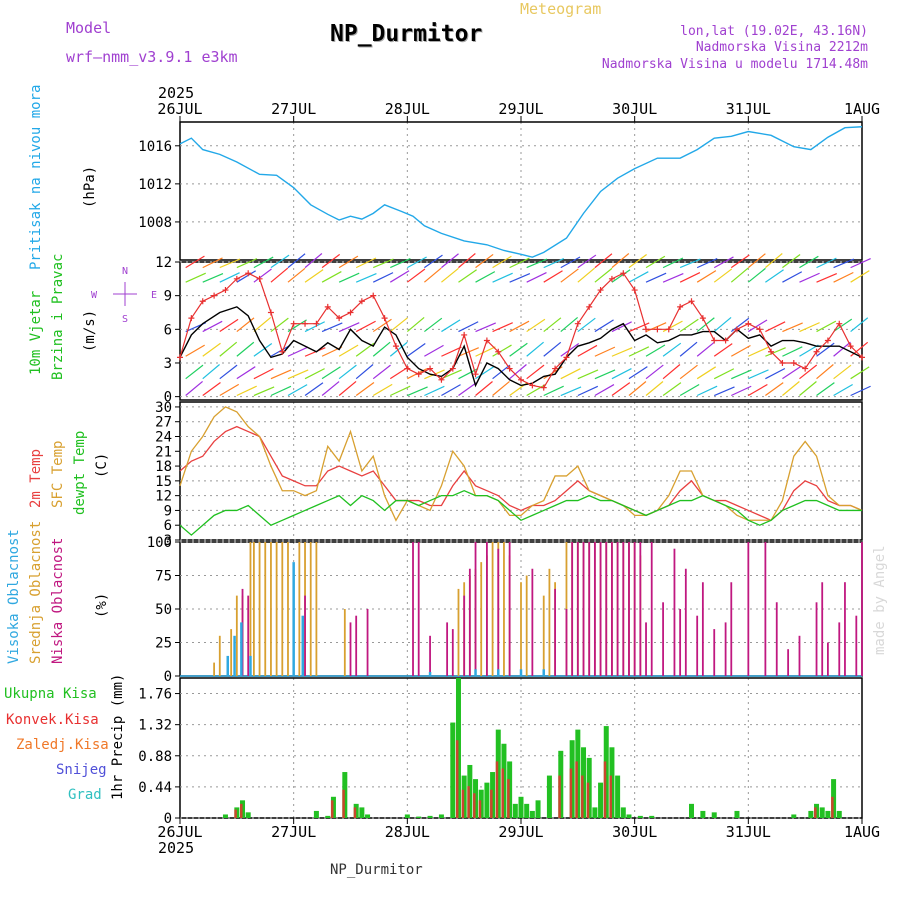  I want to click on precip-legend-snow: Snijeg, so click(81, 770).